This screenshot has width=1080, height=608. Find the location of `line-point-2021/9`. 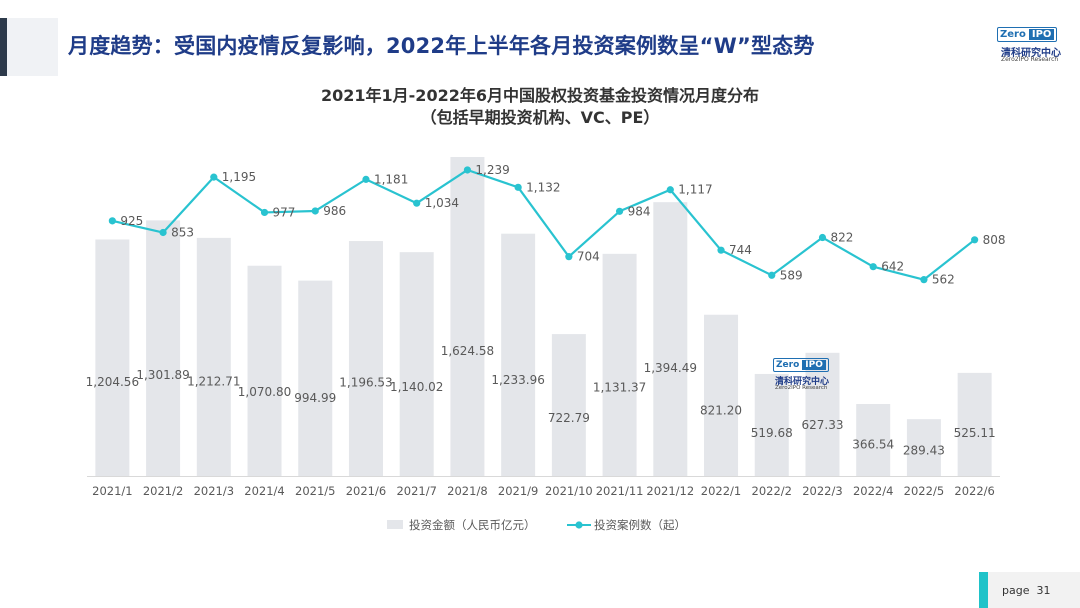

line-point-2021/9 is located at coordinates (518, 187).